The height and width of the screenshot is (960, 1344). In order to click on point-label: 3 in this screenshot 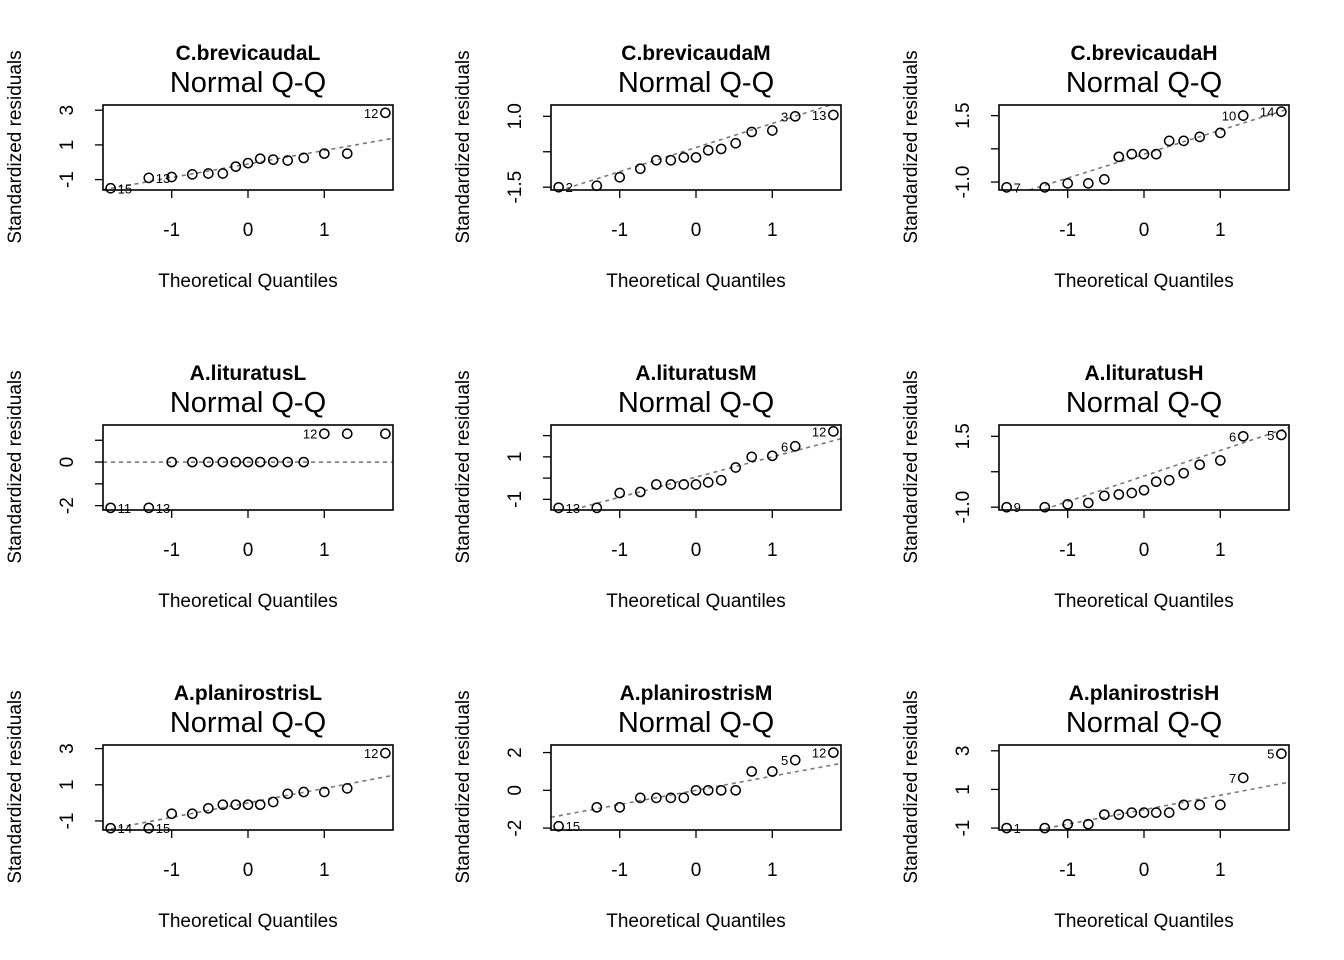, I will do `click(784, 116)`.